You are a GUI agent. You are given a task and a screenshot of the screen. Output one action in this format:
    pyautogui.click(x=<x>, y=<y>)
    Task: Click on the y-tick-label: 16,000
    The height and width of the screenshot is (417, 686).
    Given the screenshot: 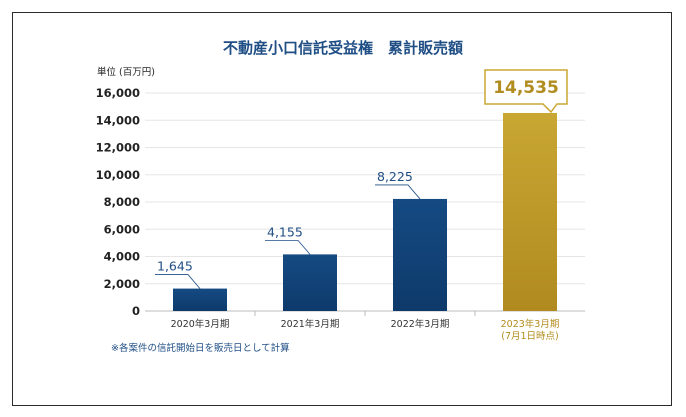 What is the action you would take?
    pyautogui.click(x=118, y=93)
    